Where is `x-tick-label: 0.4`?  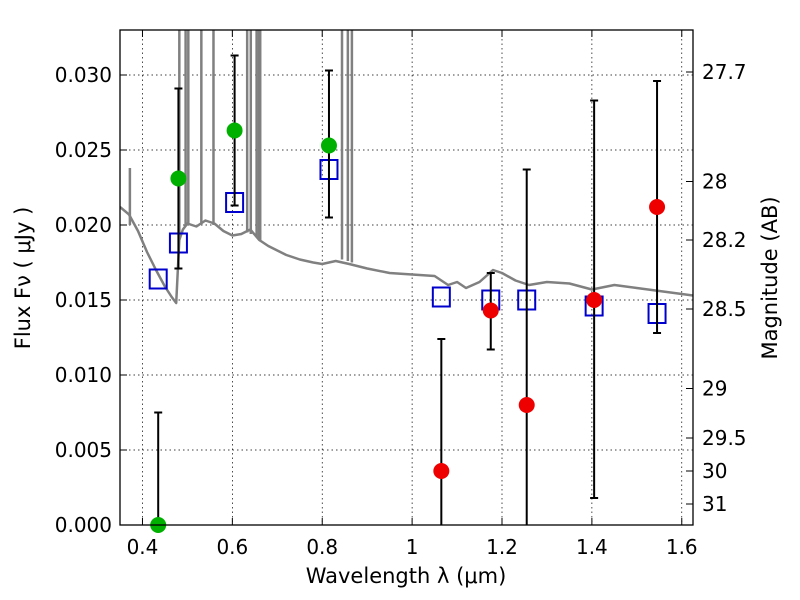 x-tick-label: 0.4 is located at coordinates (143, 547).